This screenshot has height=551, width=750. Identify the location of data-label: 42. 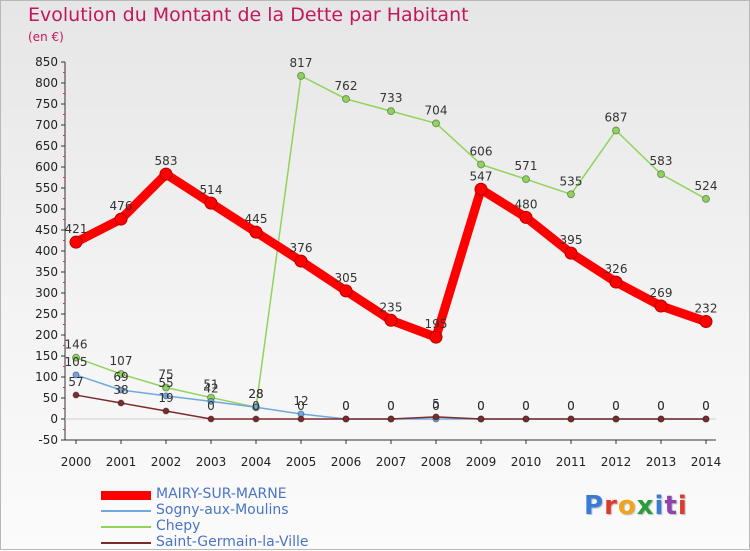
(210, 388).